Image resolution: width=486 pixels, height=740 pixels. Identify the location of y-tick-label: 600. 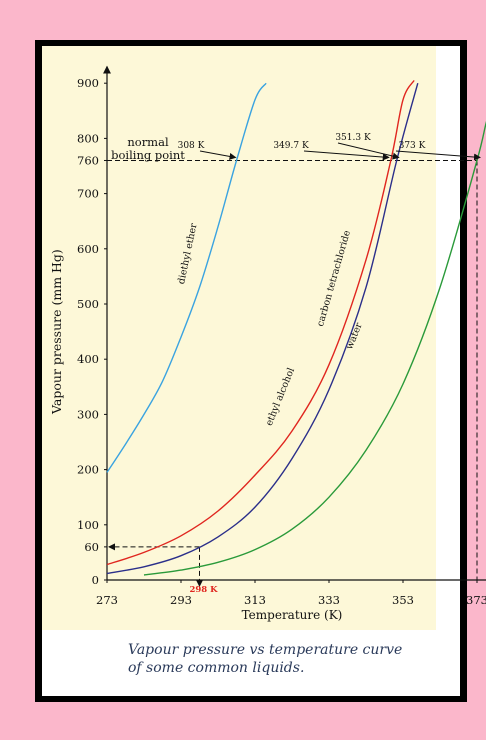
(88, 249).